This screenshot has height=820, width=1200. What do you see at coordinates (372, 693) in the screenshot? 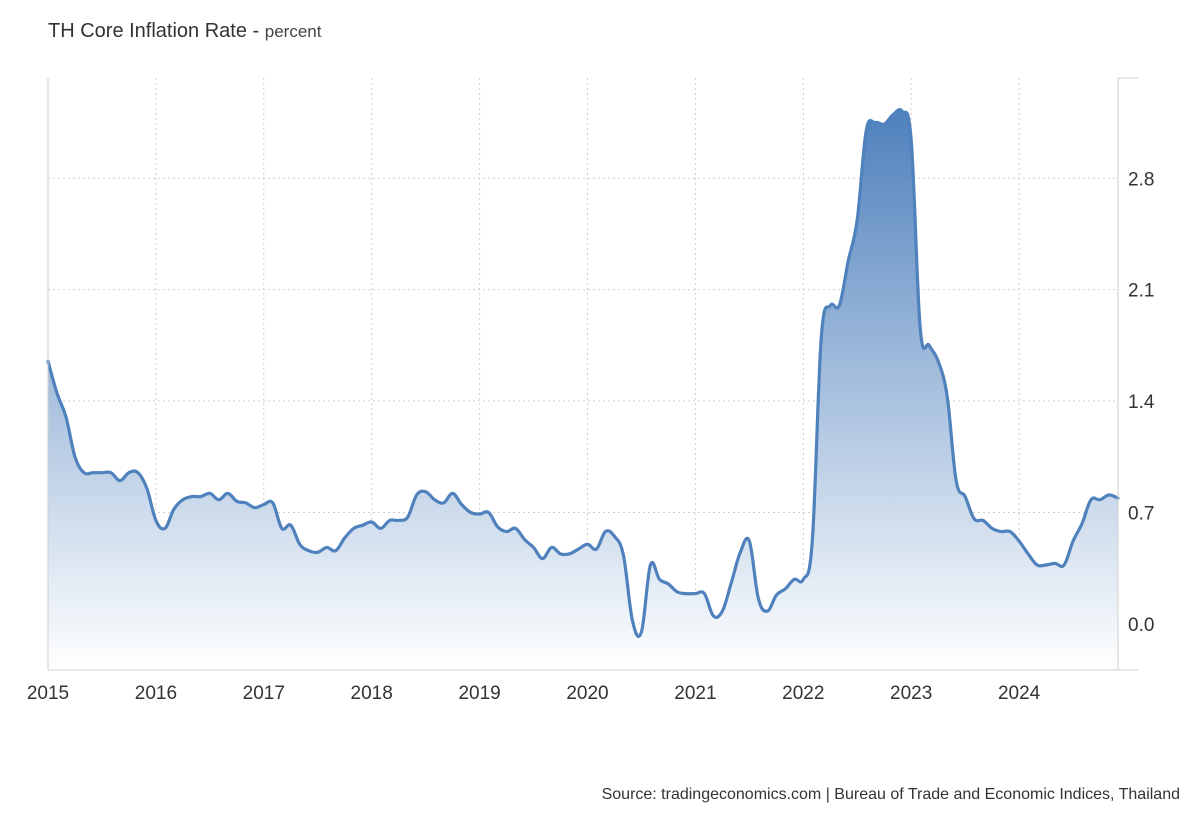
I see `x-tick-label: 2018` at bounding box center [372, 693].